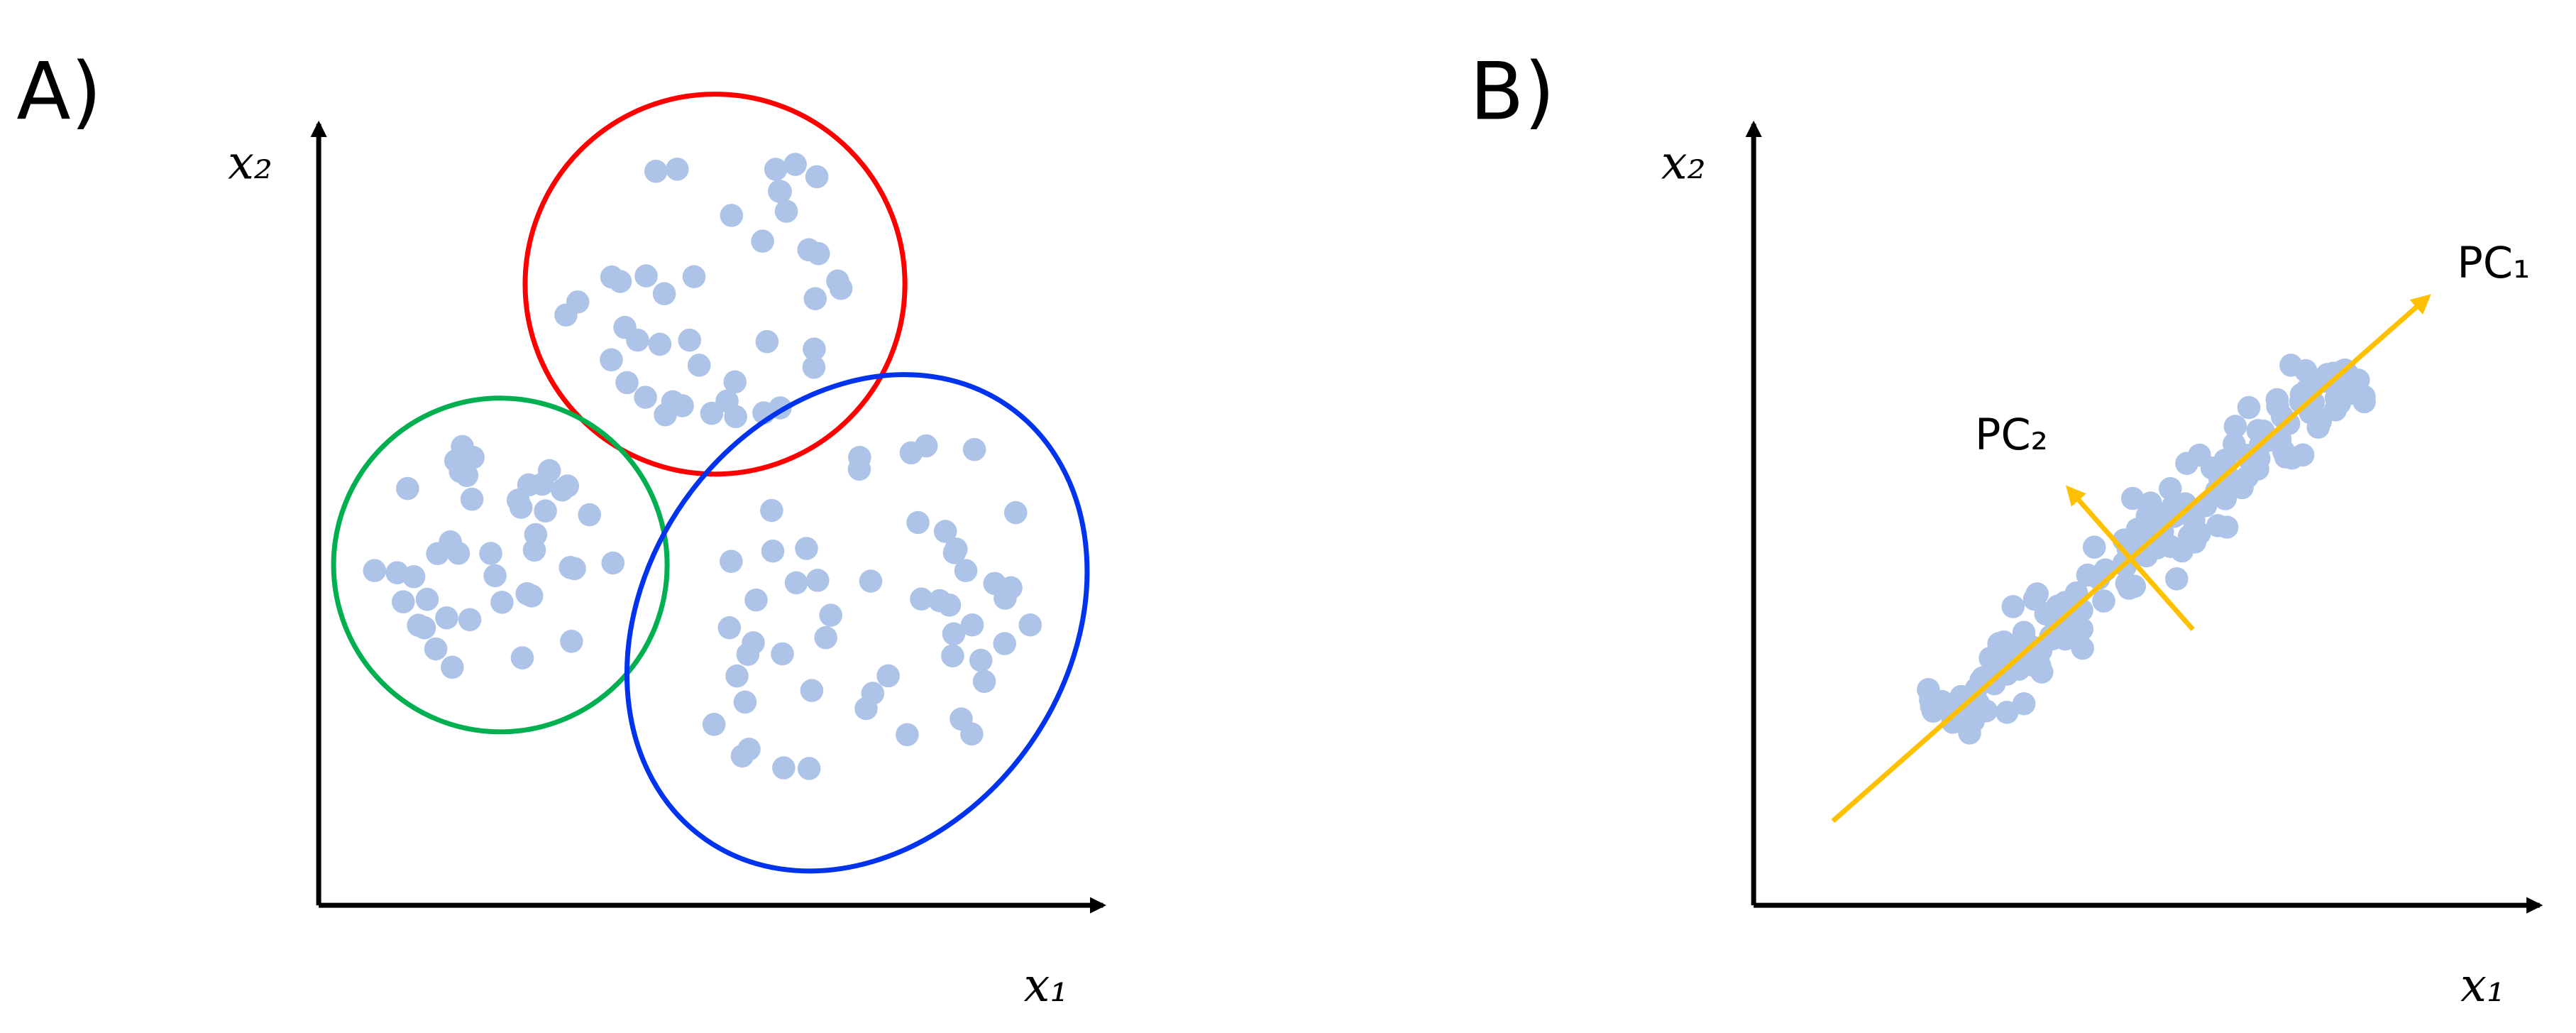  I want to click on panel-label: A), so click(58, 92).